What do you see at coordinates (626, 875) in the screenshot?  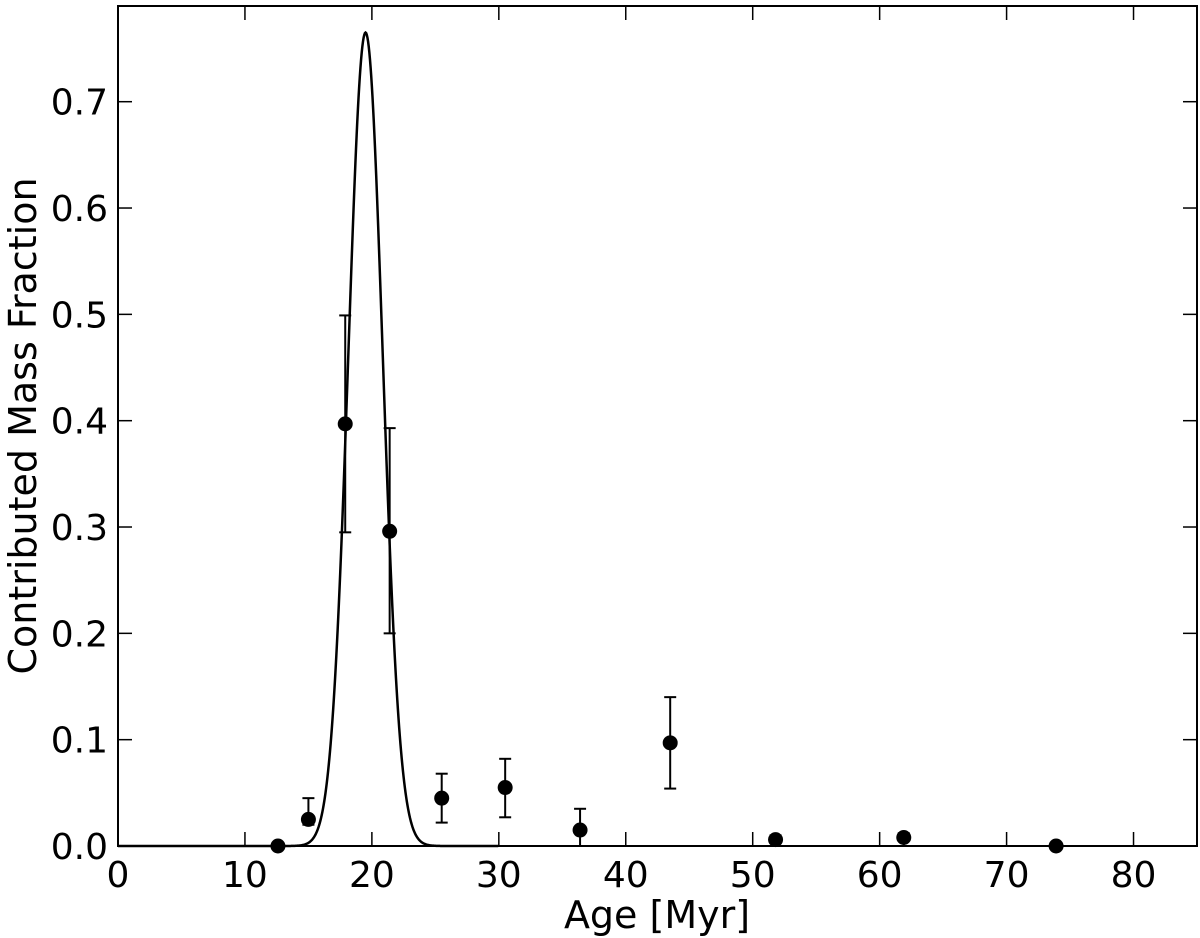 I see `x-tick-label: 40` at bounding box center [626, 875].